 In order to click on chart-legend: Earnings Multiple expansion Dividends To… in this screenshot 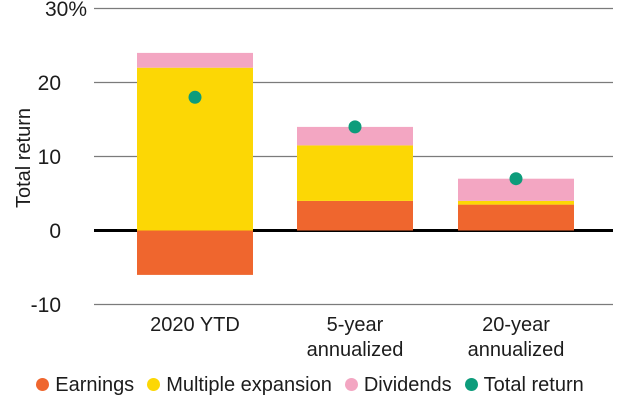, I will do `click(310, 384)`.